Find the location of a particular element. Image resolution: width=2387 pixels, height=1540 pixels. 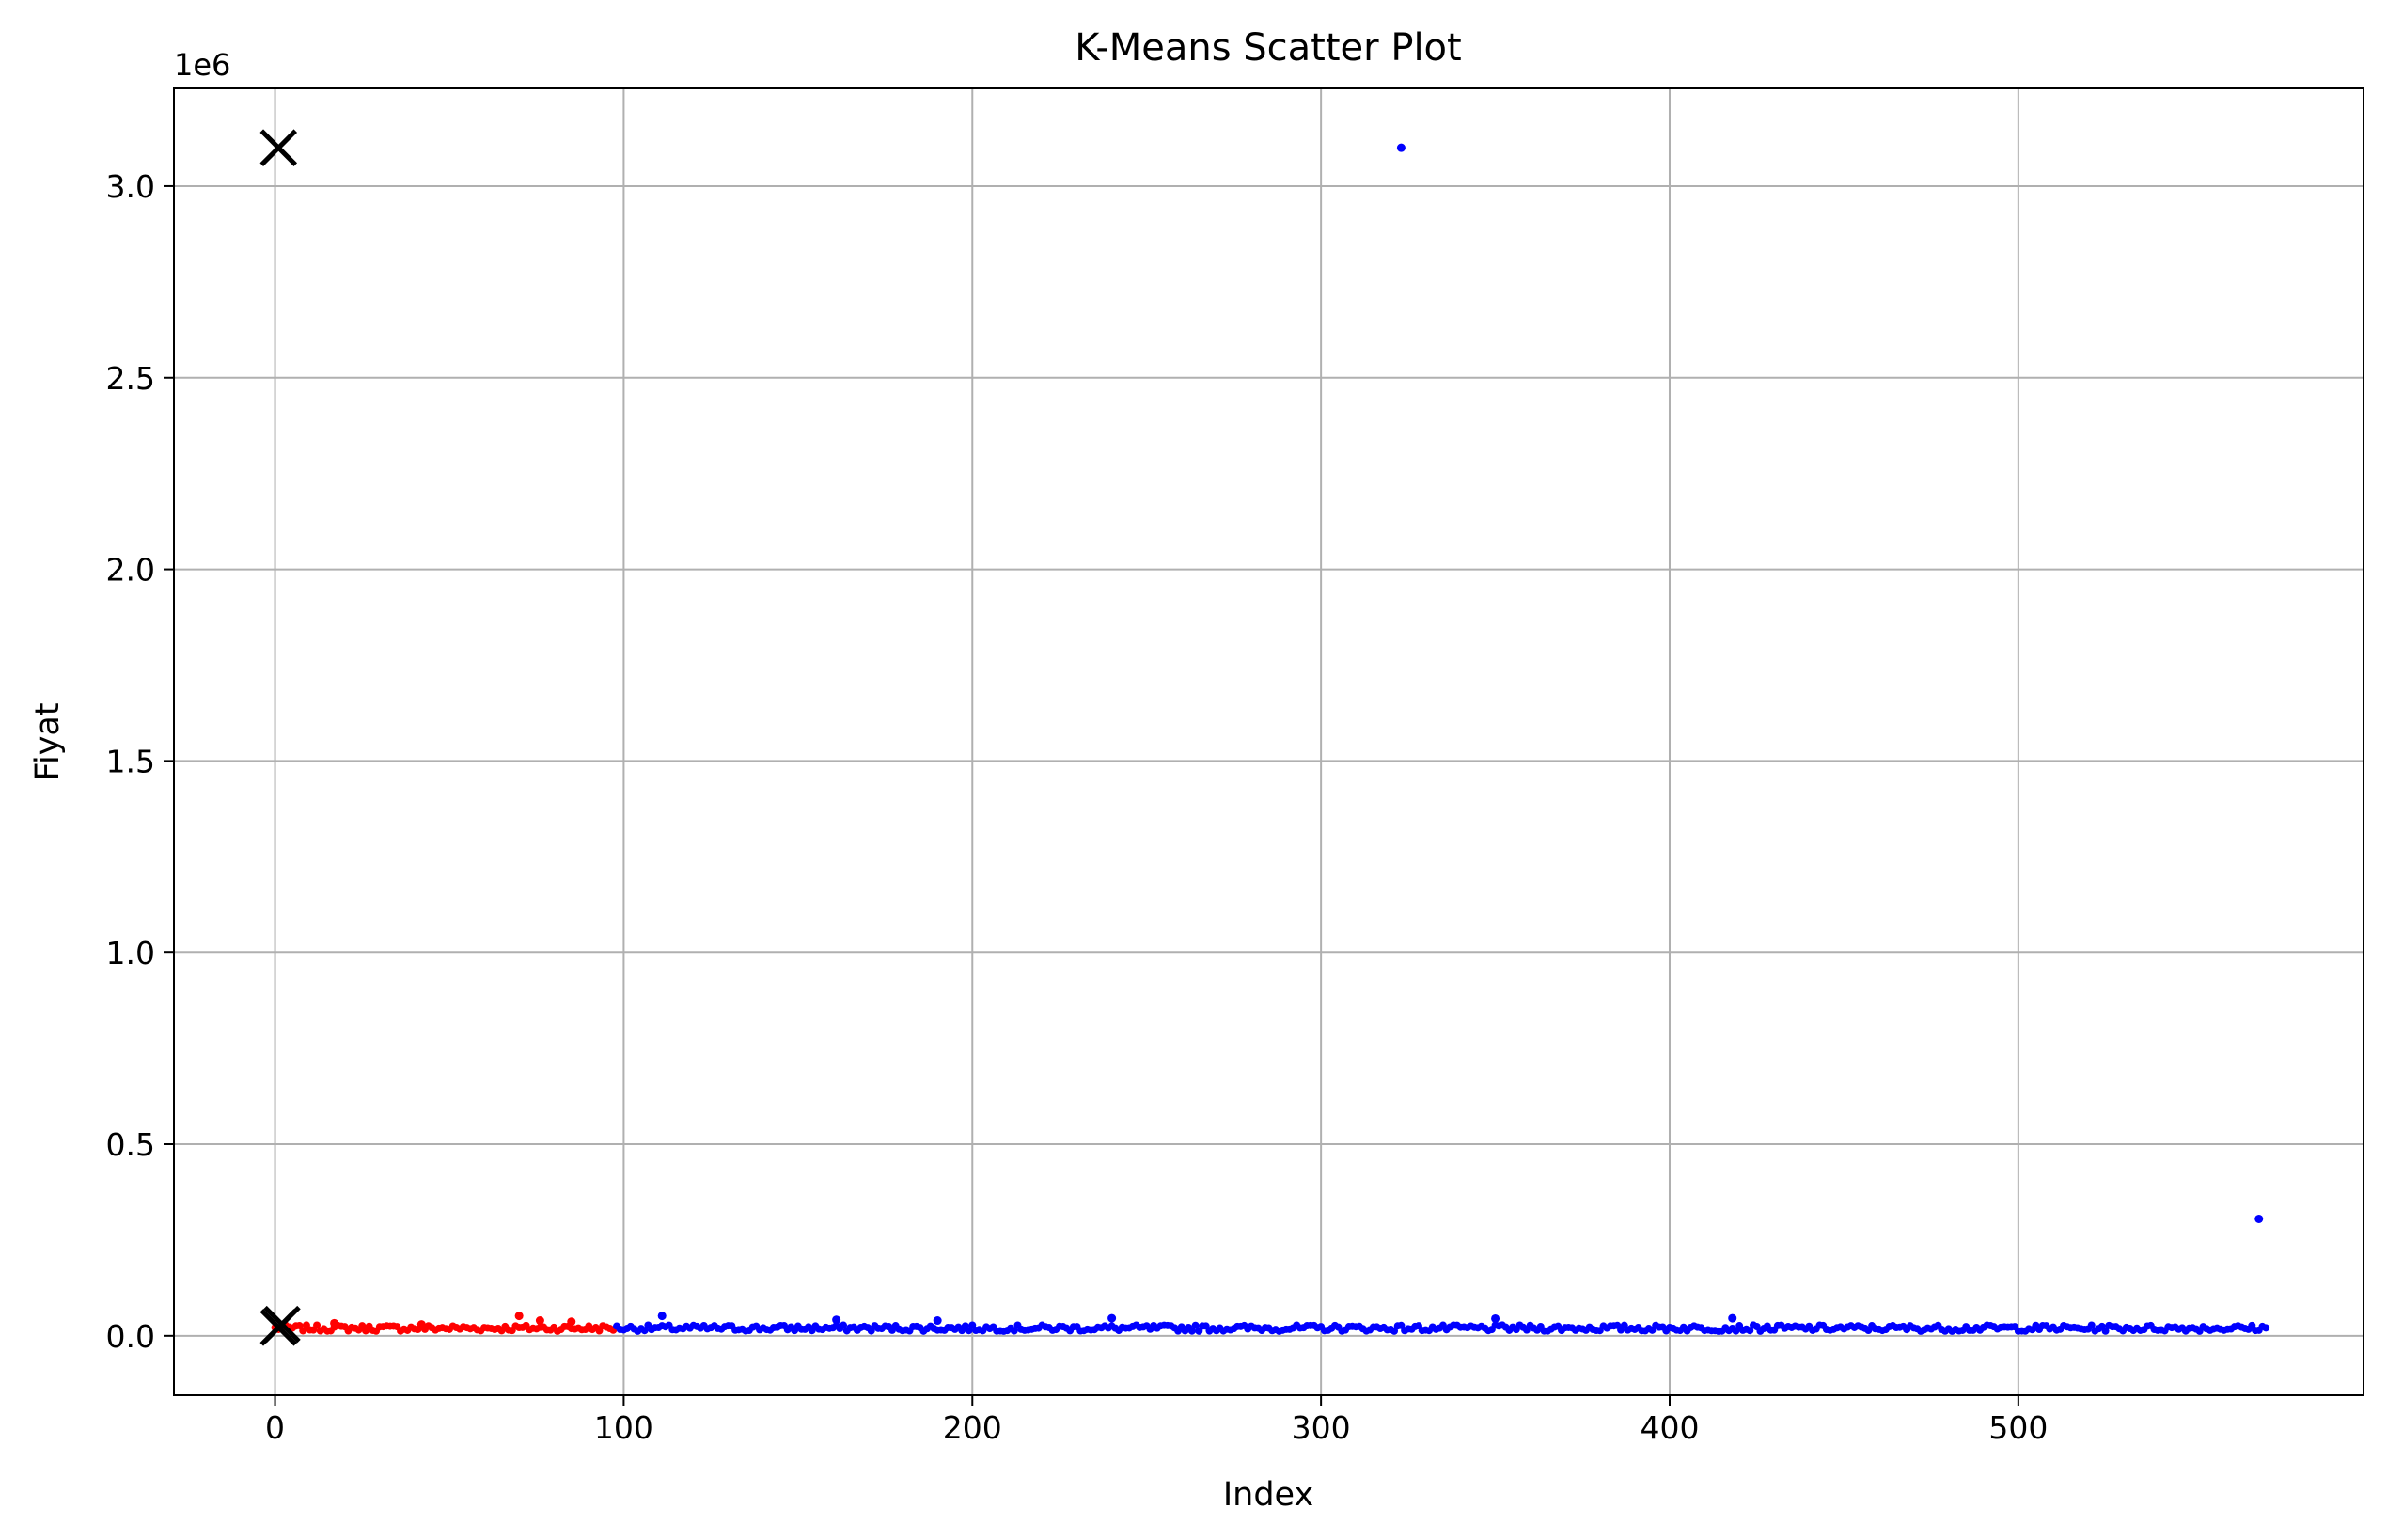

y-axis-label: Fiyat is located at coordinates (48, 741).